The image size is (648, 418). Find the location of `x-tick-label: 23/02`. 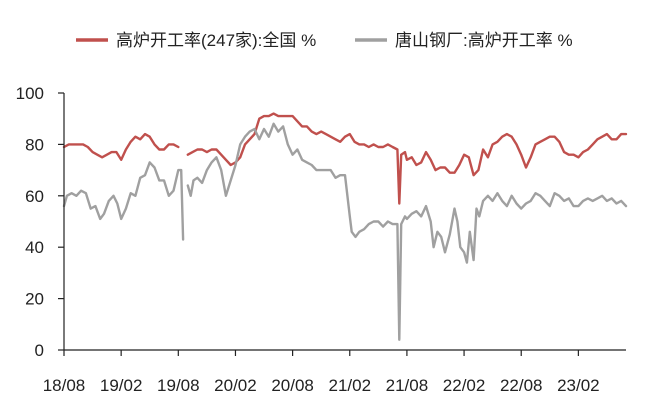

x-tick-label: 23/02 is located at coordinates (578, 385).